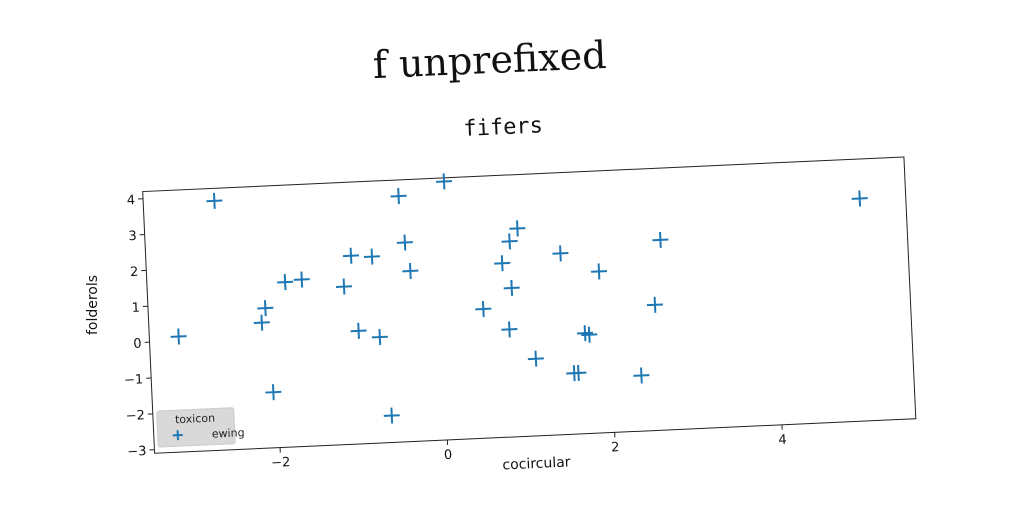  What do you see at coordinates (200, 427) in the screenshot?
I see `legend: toxicon ewing` at bounding box center [200, 427].